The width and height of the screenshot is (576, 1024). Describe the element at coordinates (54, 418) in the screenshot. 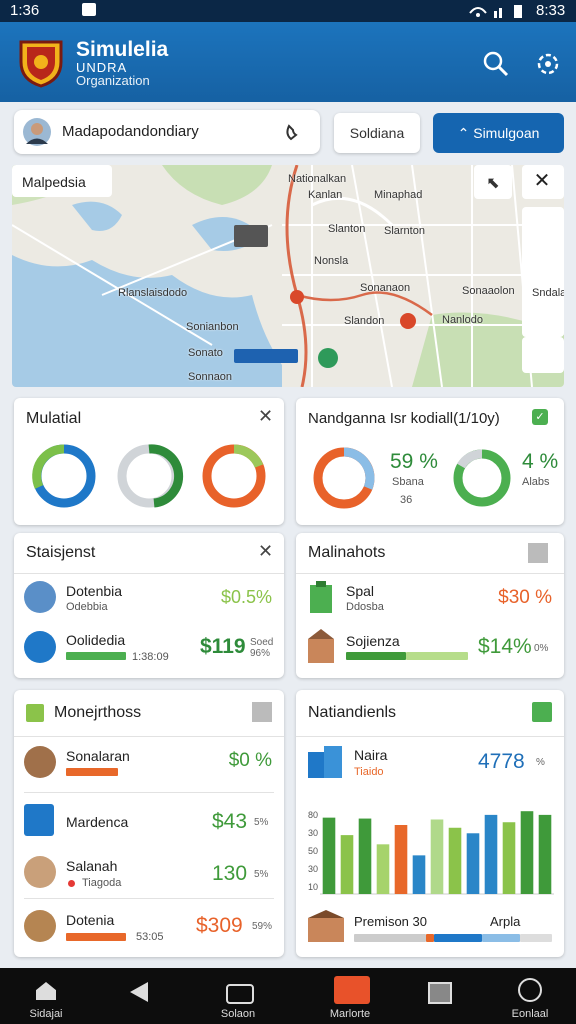

I see `card-title: Mulatial` at that location.